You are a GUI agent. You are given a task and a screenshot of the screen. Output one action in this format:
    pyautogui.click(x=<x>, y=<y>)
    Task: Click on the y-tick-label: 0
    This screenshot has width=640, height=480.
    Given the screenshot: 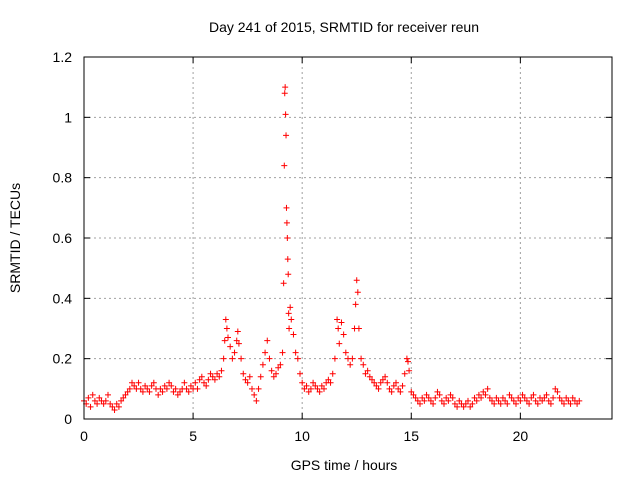 What is the action you would take?
    pyautogui.click(x=68, y=419)
    